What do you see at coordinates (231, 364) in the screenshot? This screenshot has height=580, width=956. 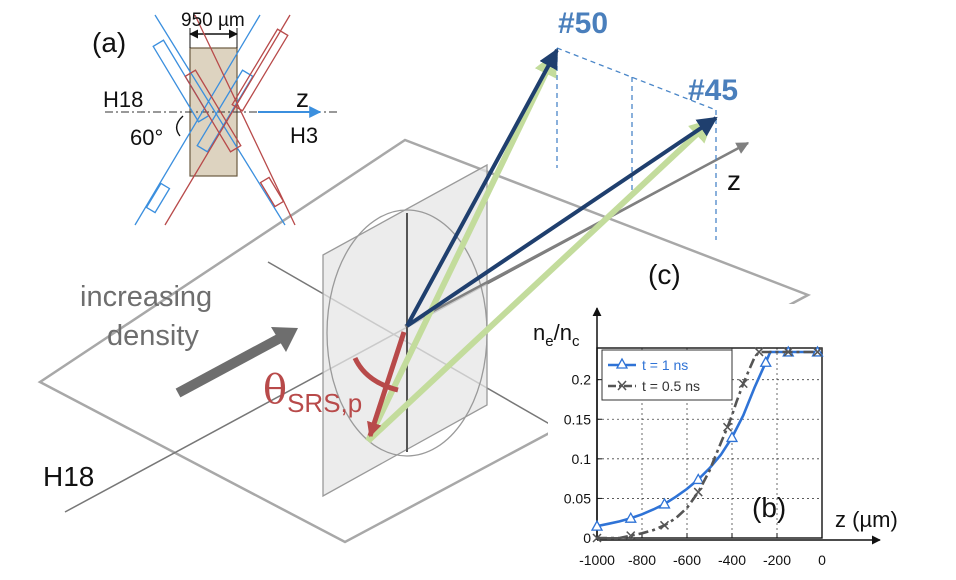 I see `density-arrow` at bounding box center [231, 364].